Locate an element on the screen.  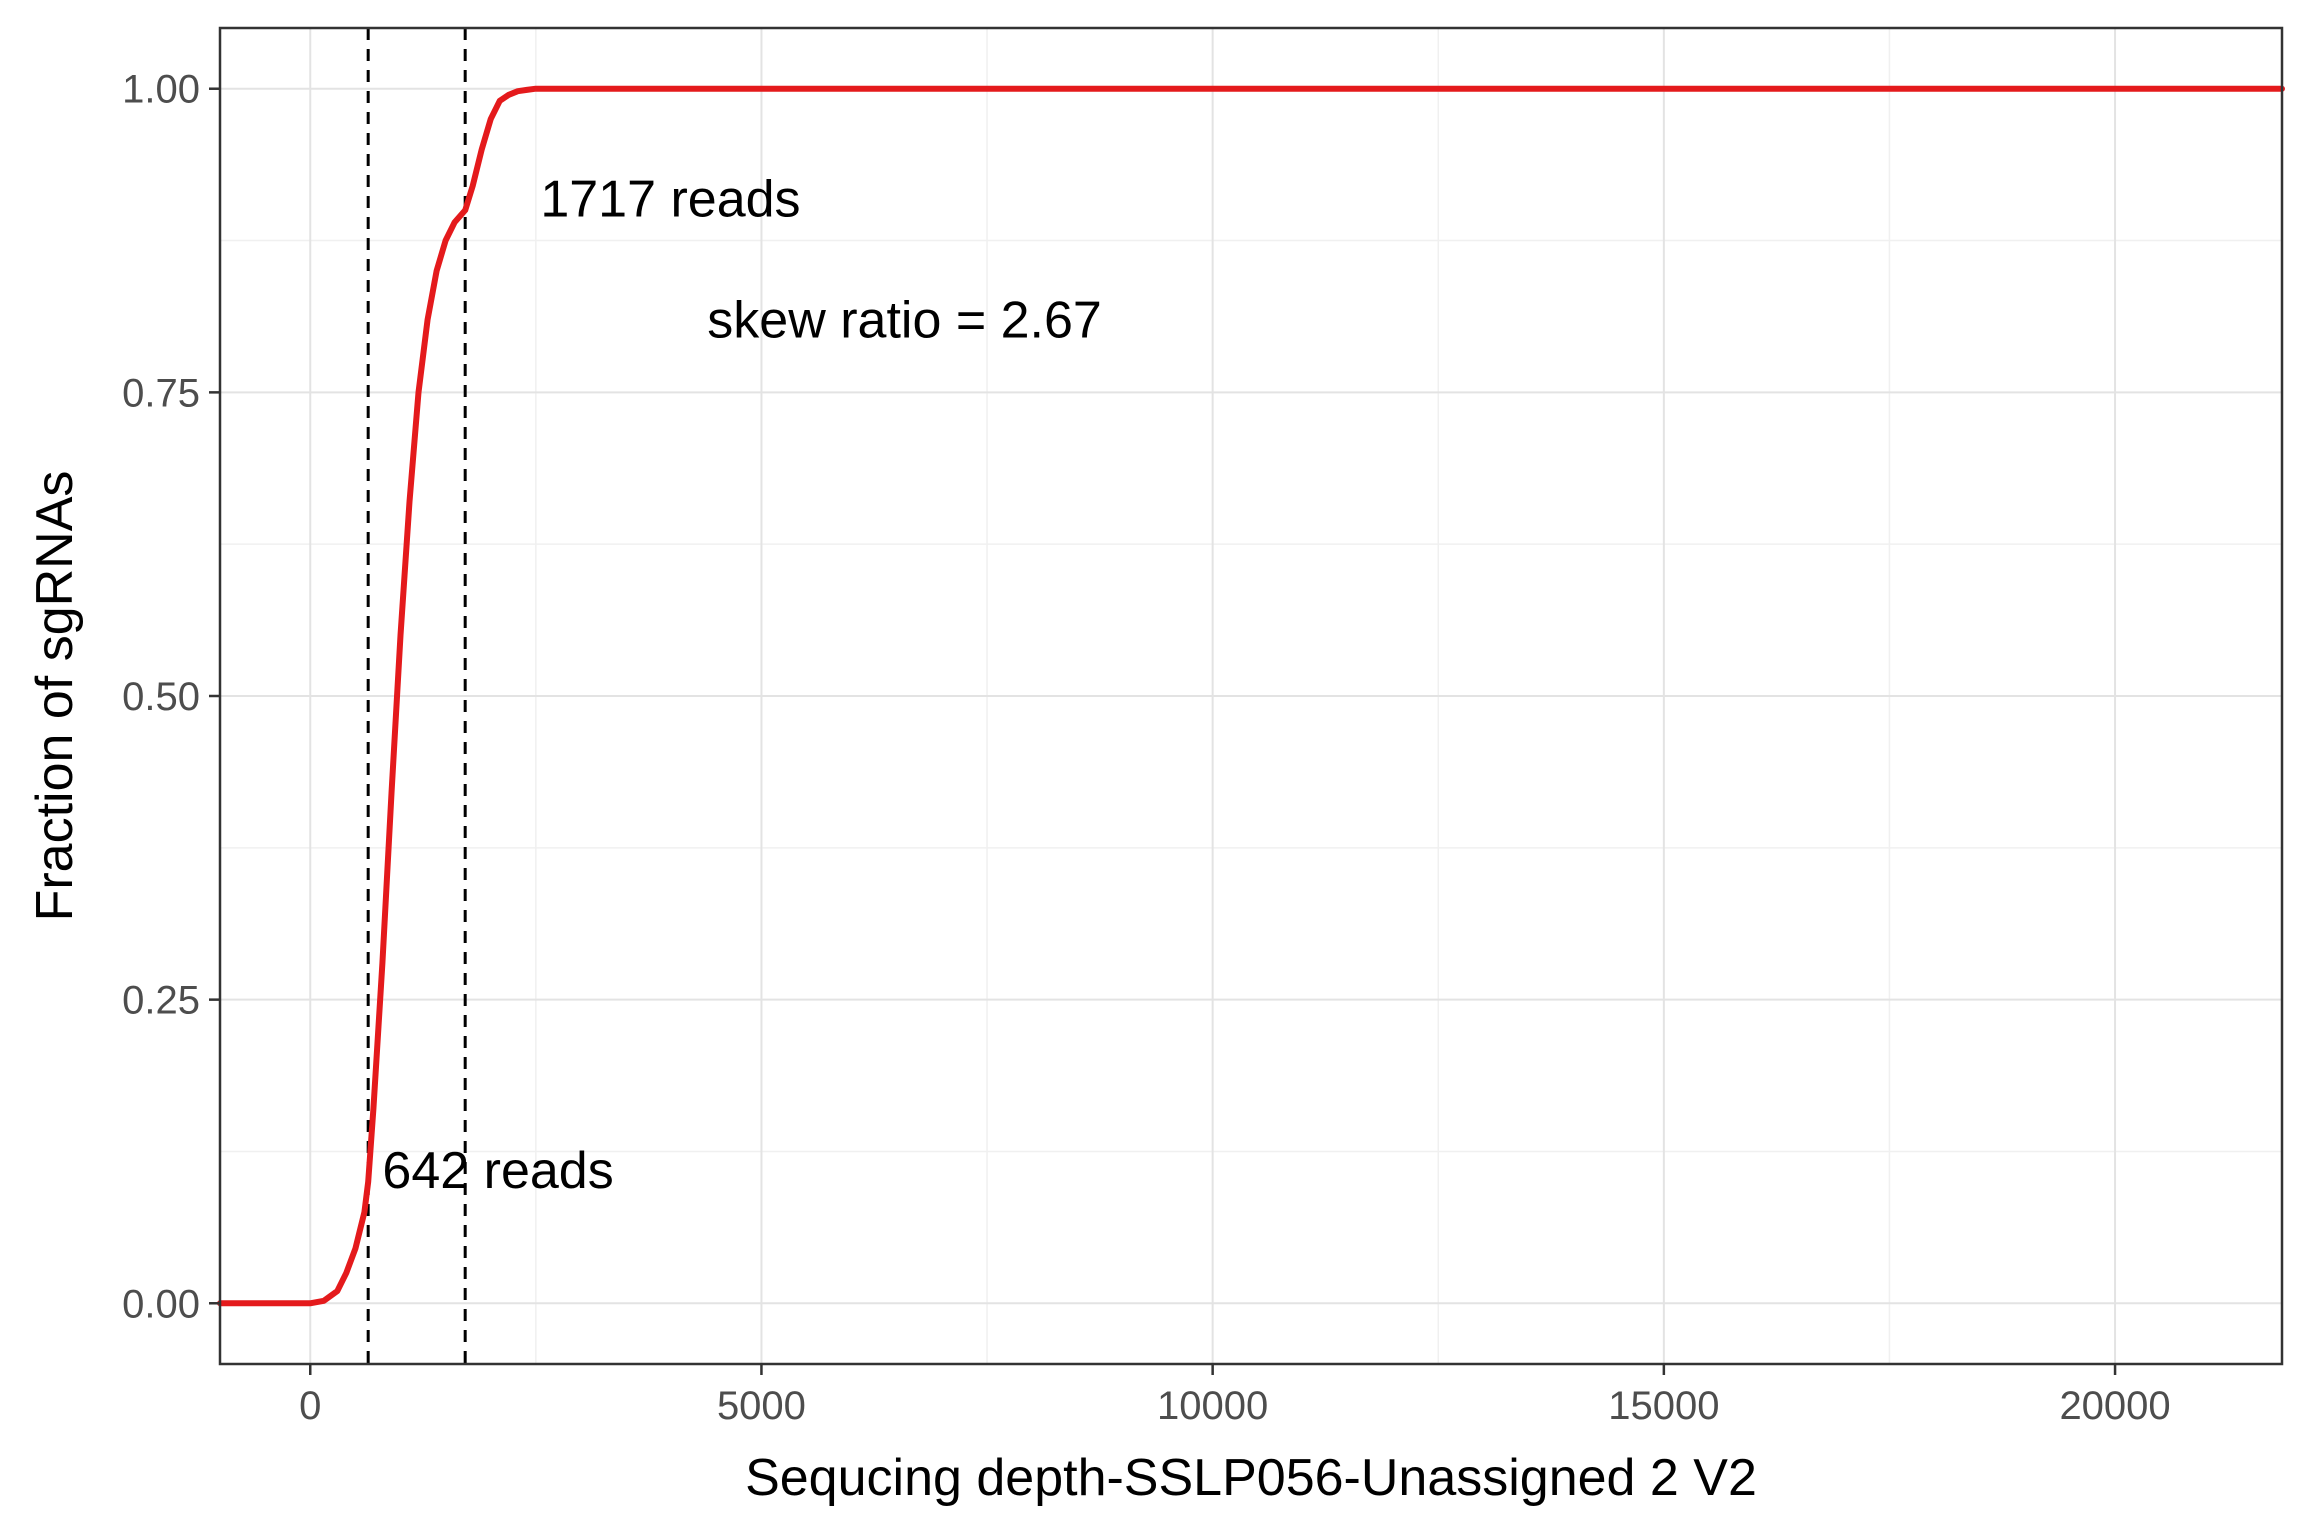
y-tick-label: 0.00 is located at coordinates (161, 1304).